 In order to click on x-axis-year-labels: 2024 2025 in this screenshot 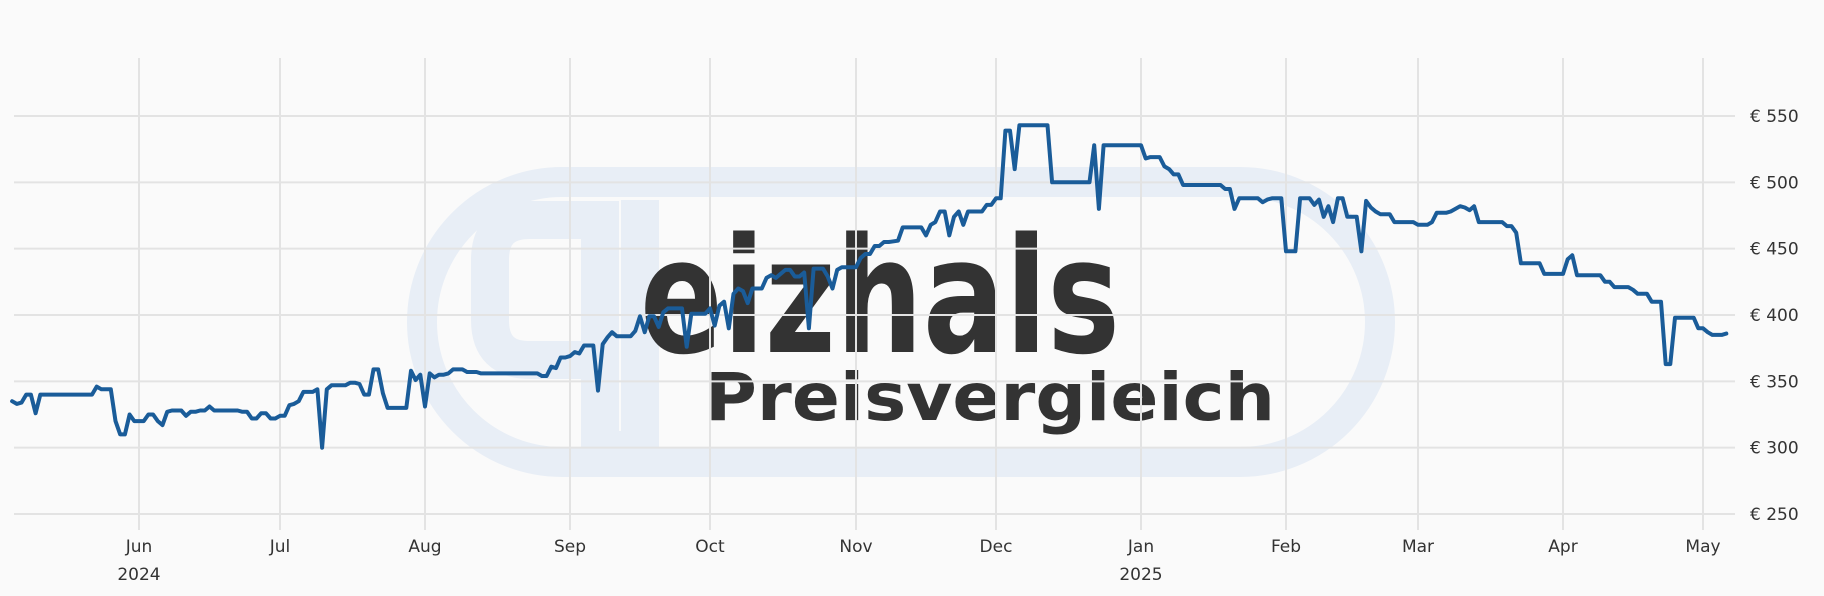, I will do `click(639, 575)`.